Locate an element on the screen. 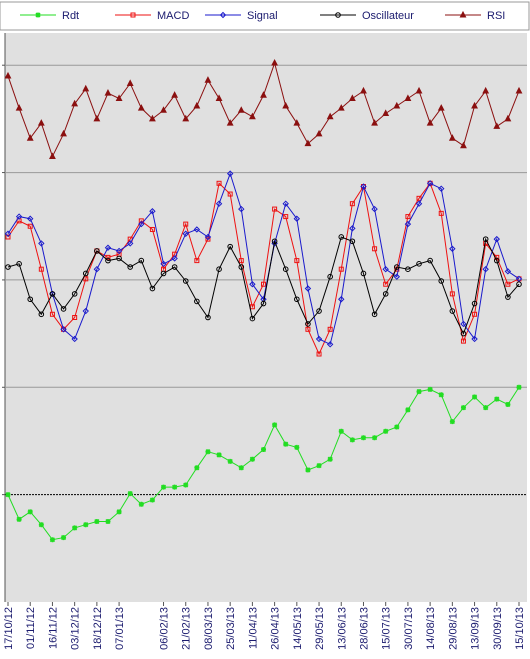  x-tick-label: 07/01/13 is located at coordinates (120, 628).